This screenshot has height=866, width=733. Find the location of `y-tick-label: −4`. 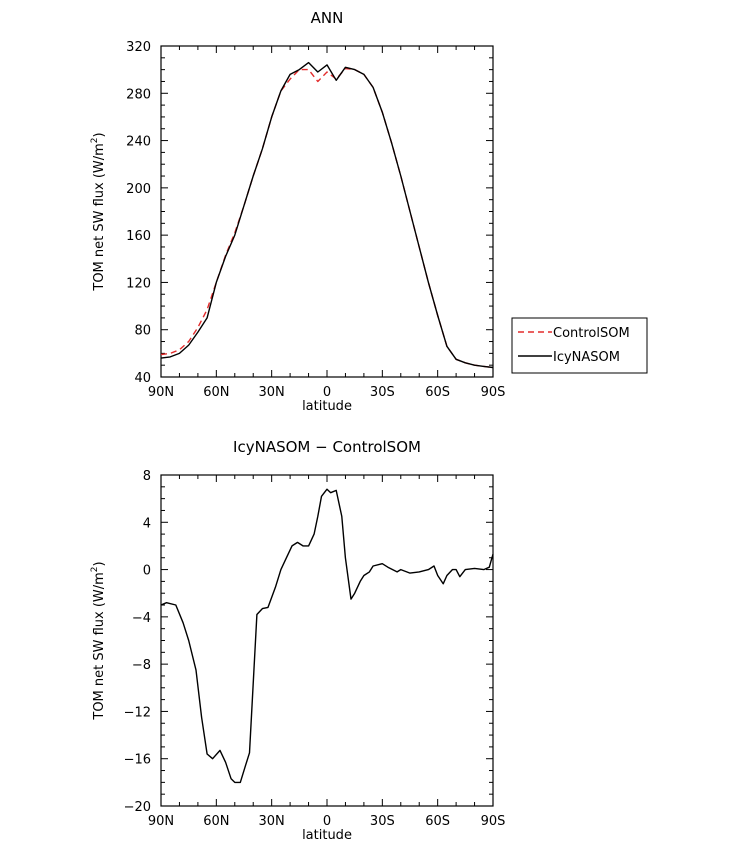

y-tick-label: −4 is located at coordinates (141, 618).